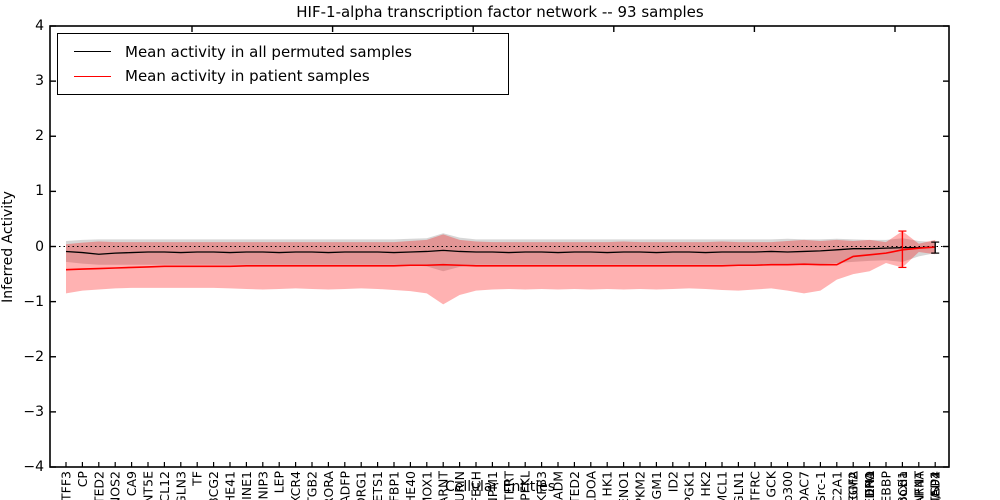 The image size is (1000, 500). What do you see at coordinates (312, 485) in the screenshot?
I see `x-tick-label: ITGB2` at bounding box center [312, 485].